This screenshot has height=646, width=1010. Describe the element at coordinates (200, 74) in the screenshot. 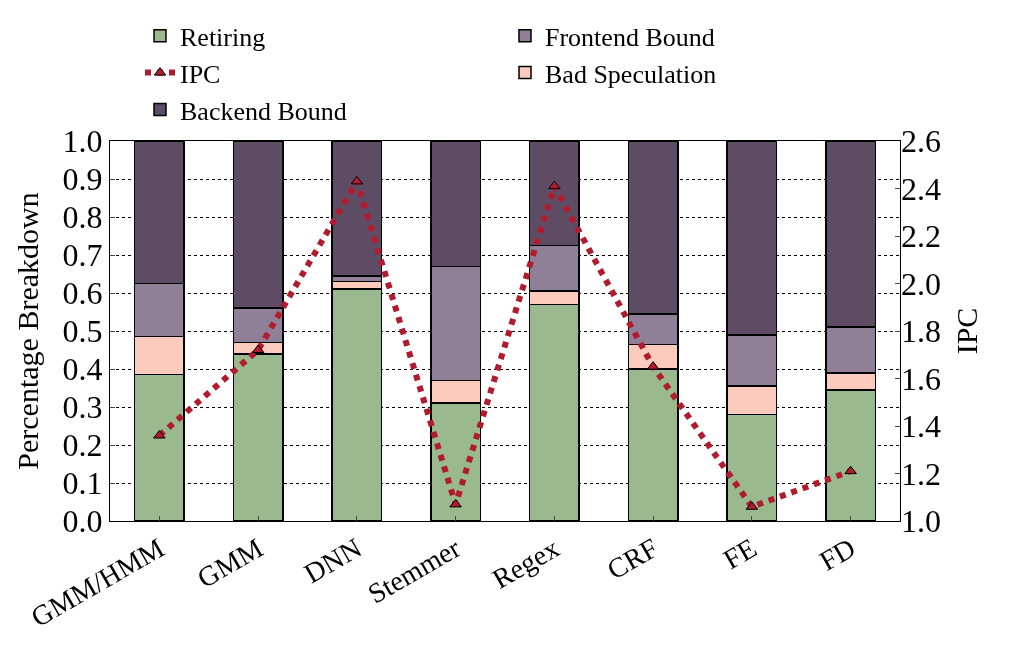

I see `legend-label: IPC` at that location.